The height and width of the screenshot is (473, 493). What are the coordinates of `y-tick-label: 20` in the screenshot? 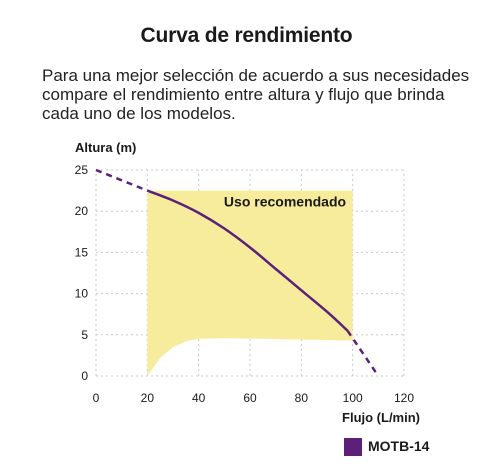 It's located at (82, 211).